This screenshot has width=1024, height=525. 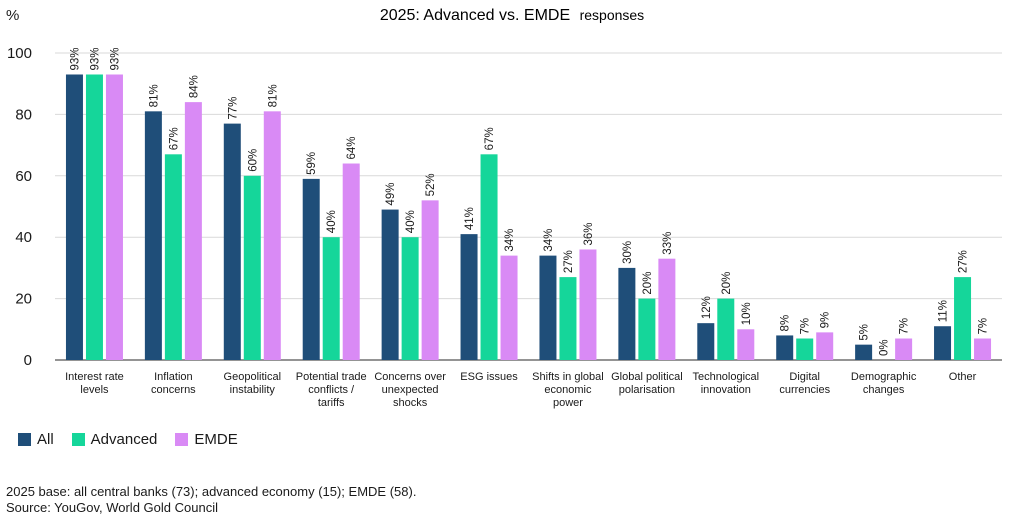 I want to click on data-label: 41%, so click(x=470, y=218).